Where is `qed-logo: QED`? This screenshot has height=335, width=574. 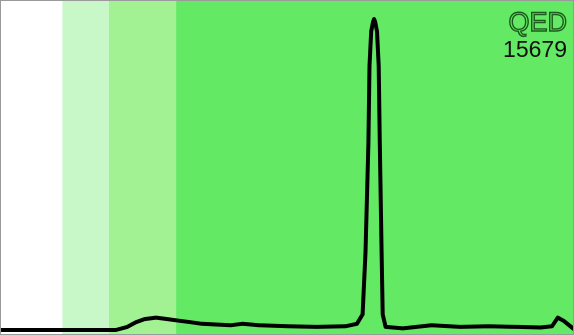 qed-logo: QED is located at coordinates (538, 22).